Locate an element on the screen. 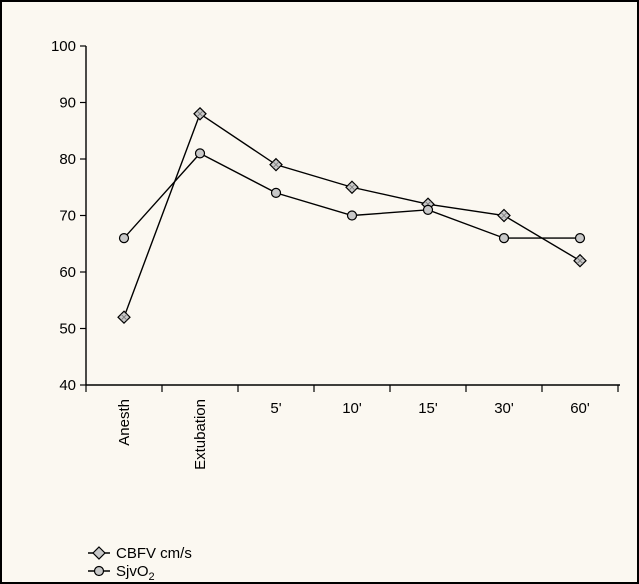 This screenshot has width=639, height=584. legend-marker-circle-icon is located at coordinates (99, 571).